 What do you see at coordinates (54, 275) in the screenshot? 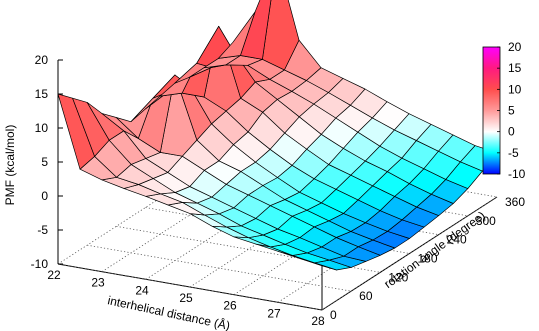
I see `x-tick-label: 22` at bounding box center [54, 275].